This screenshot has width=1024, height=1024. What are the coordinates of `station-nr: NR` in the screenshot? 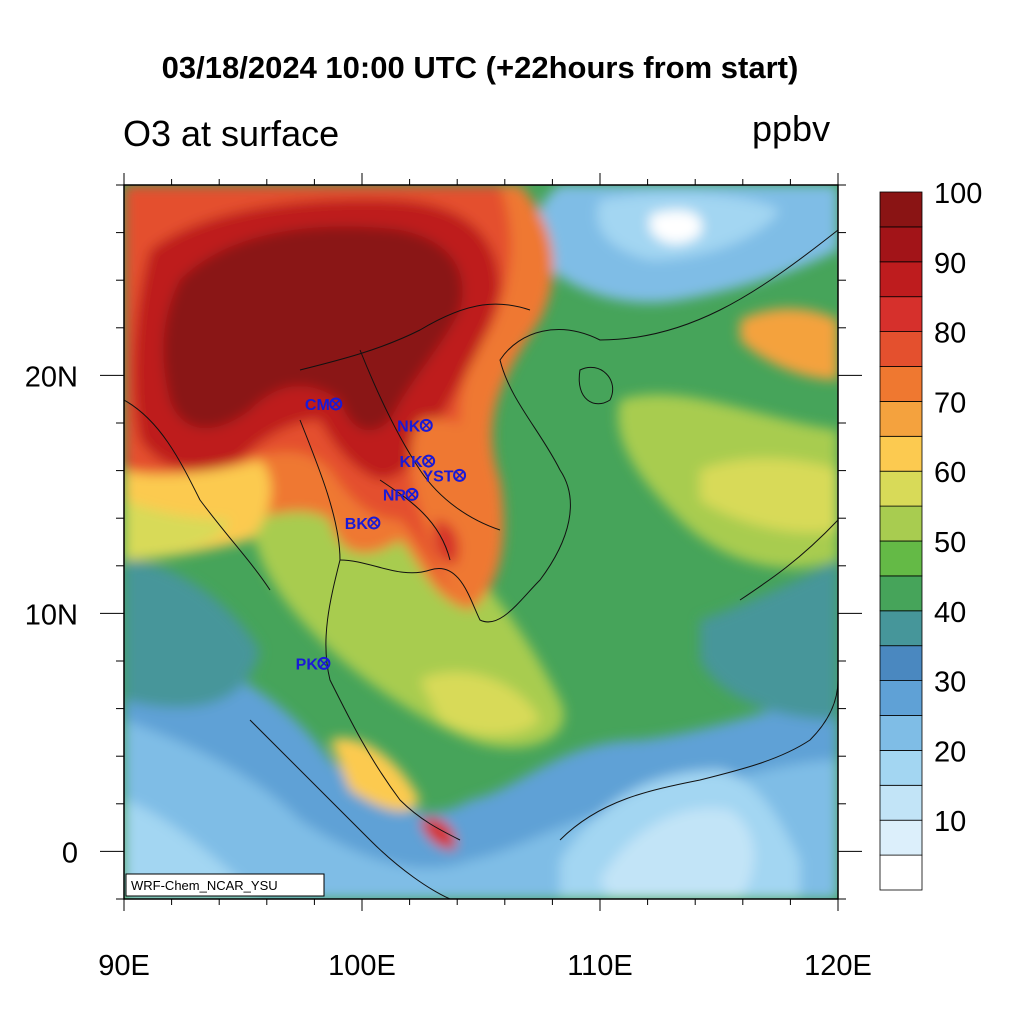 It's located at (401, 495).